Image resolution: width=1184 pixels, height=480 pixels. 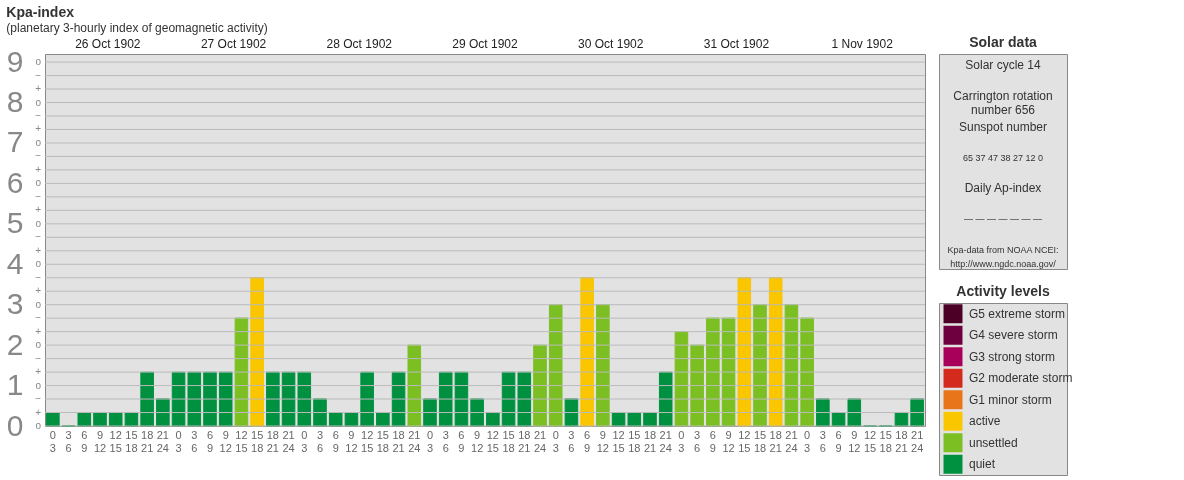 What do you see at coordinates (985, 421) in the screenshot?
I see `legend-label: active` at bounding box center [985, 421].